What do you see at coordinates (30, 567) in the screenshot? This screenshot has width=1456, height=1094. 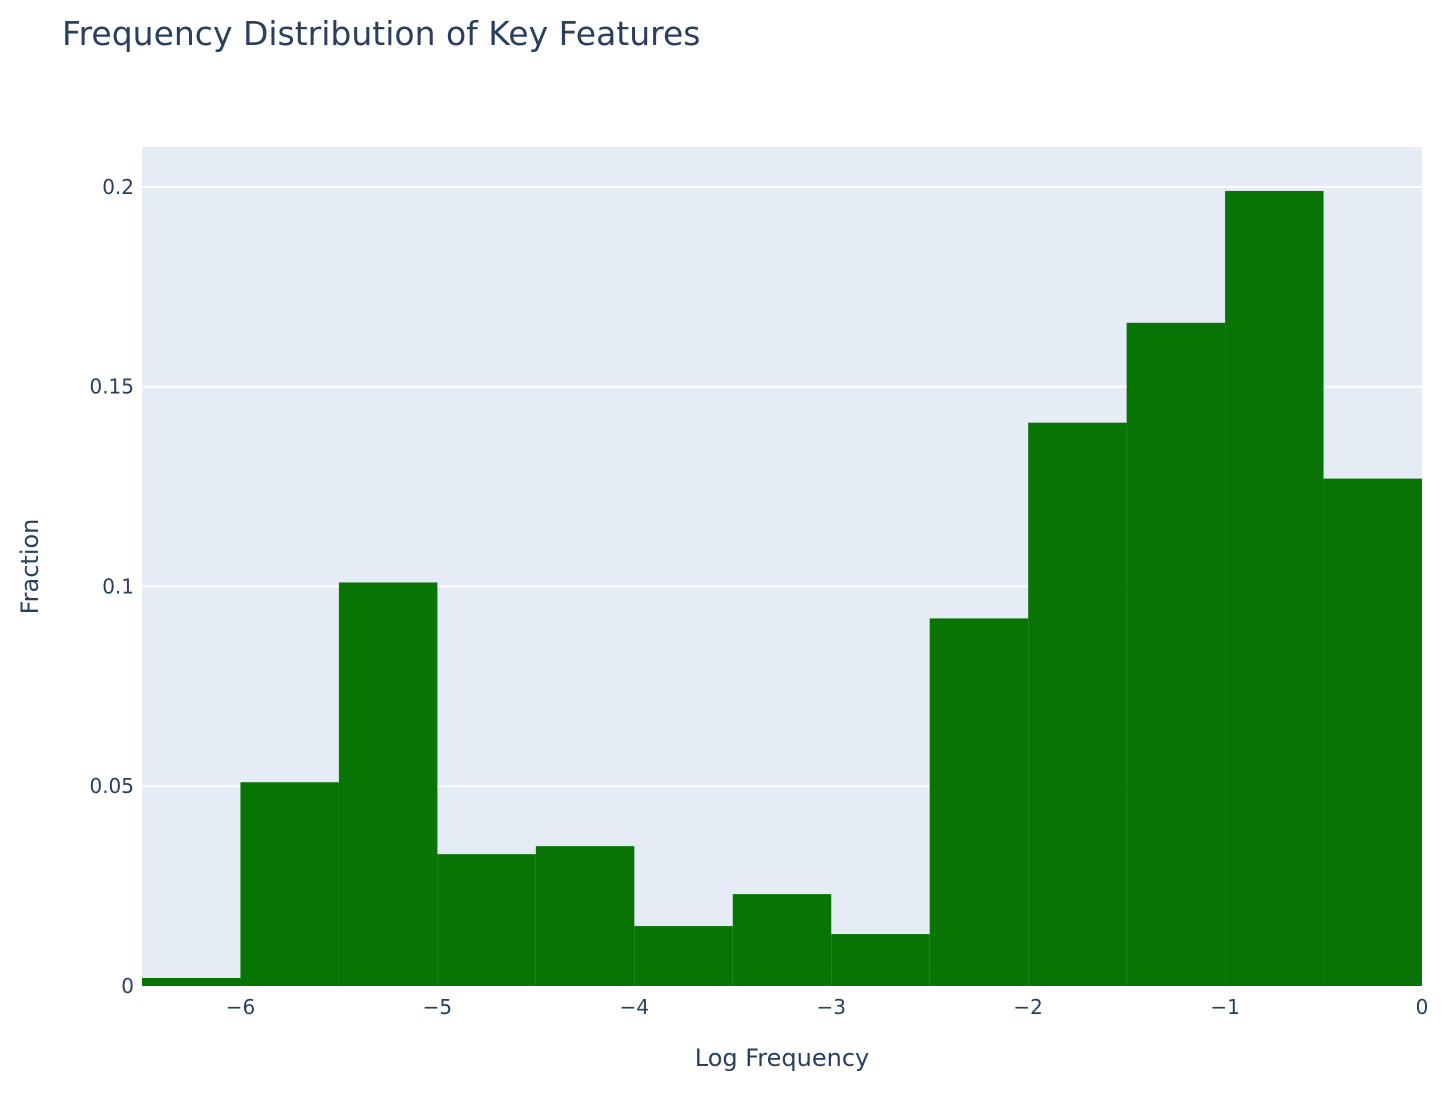 I see `y-axis-label: Fraction` at bounding box center [30, 567].